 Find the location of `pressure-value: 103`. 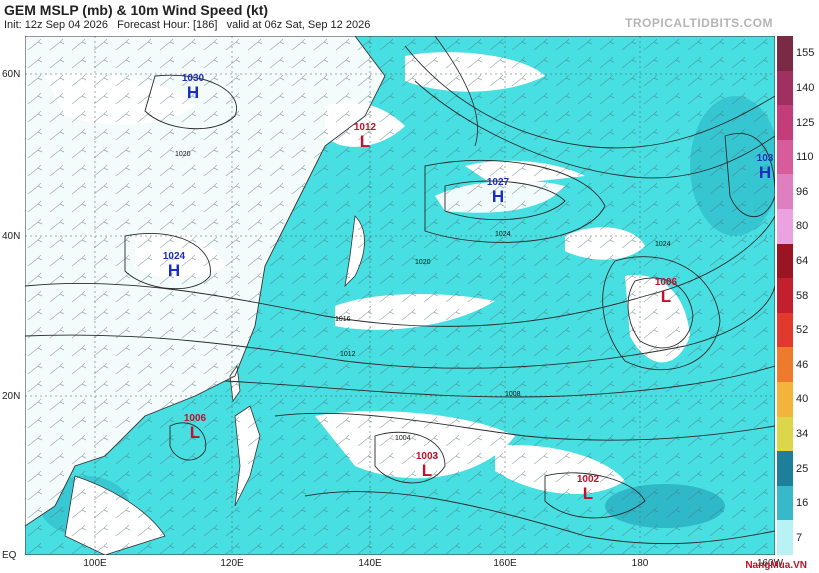

pressure-value: 103 is located at coordinates (765, 158).